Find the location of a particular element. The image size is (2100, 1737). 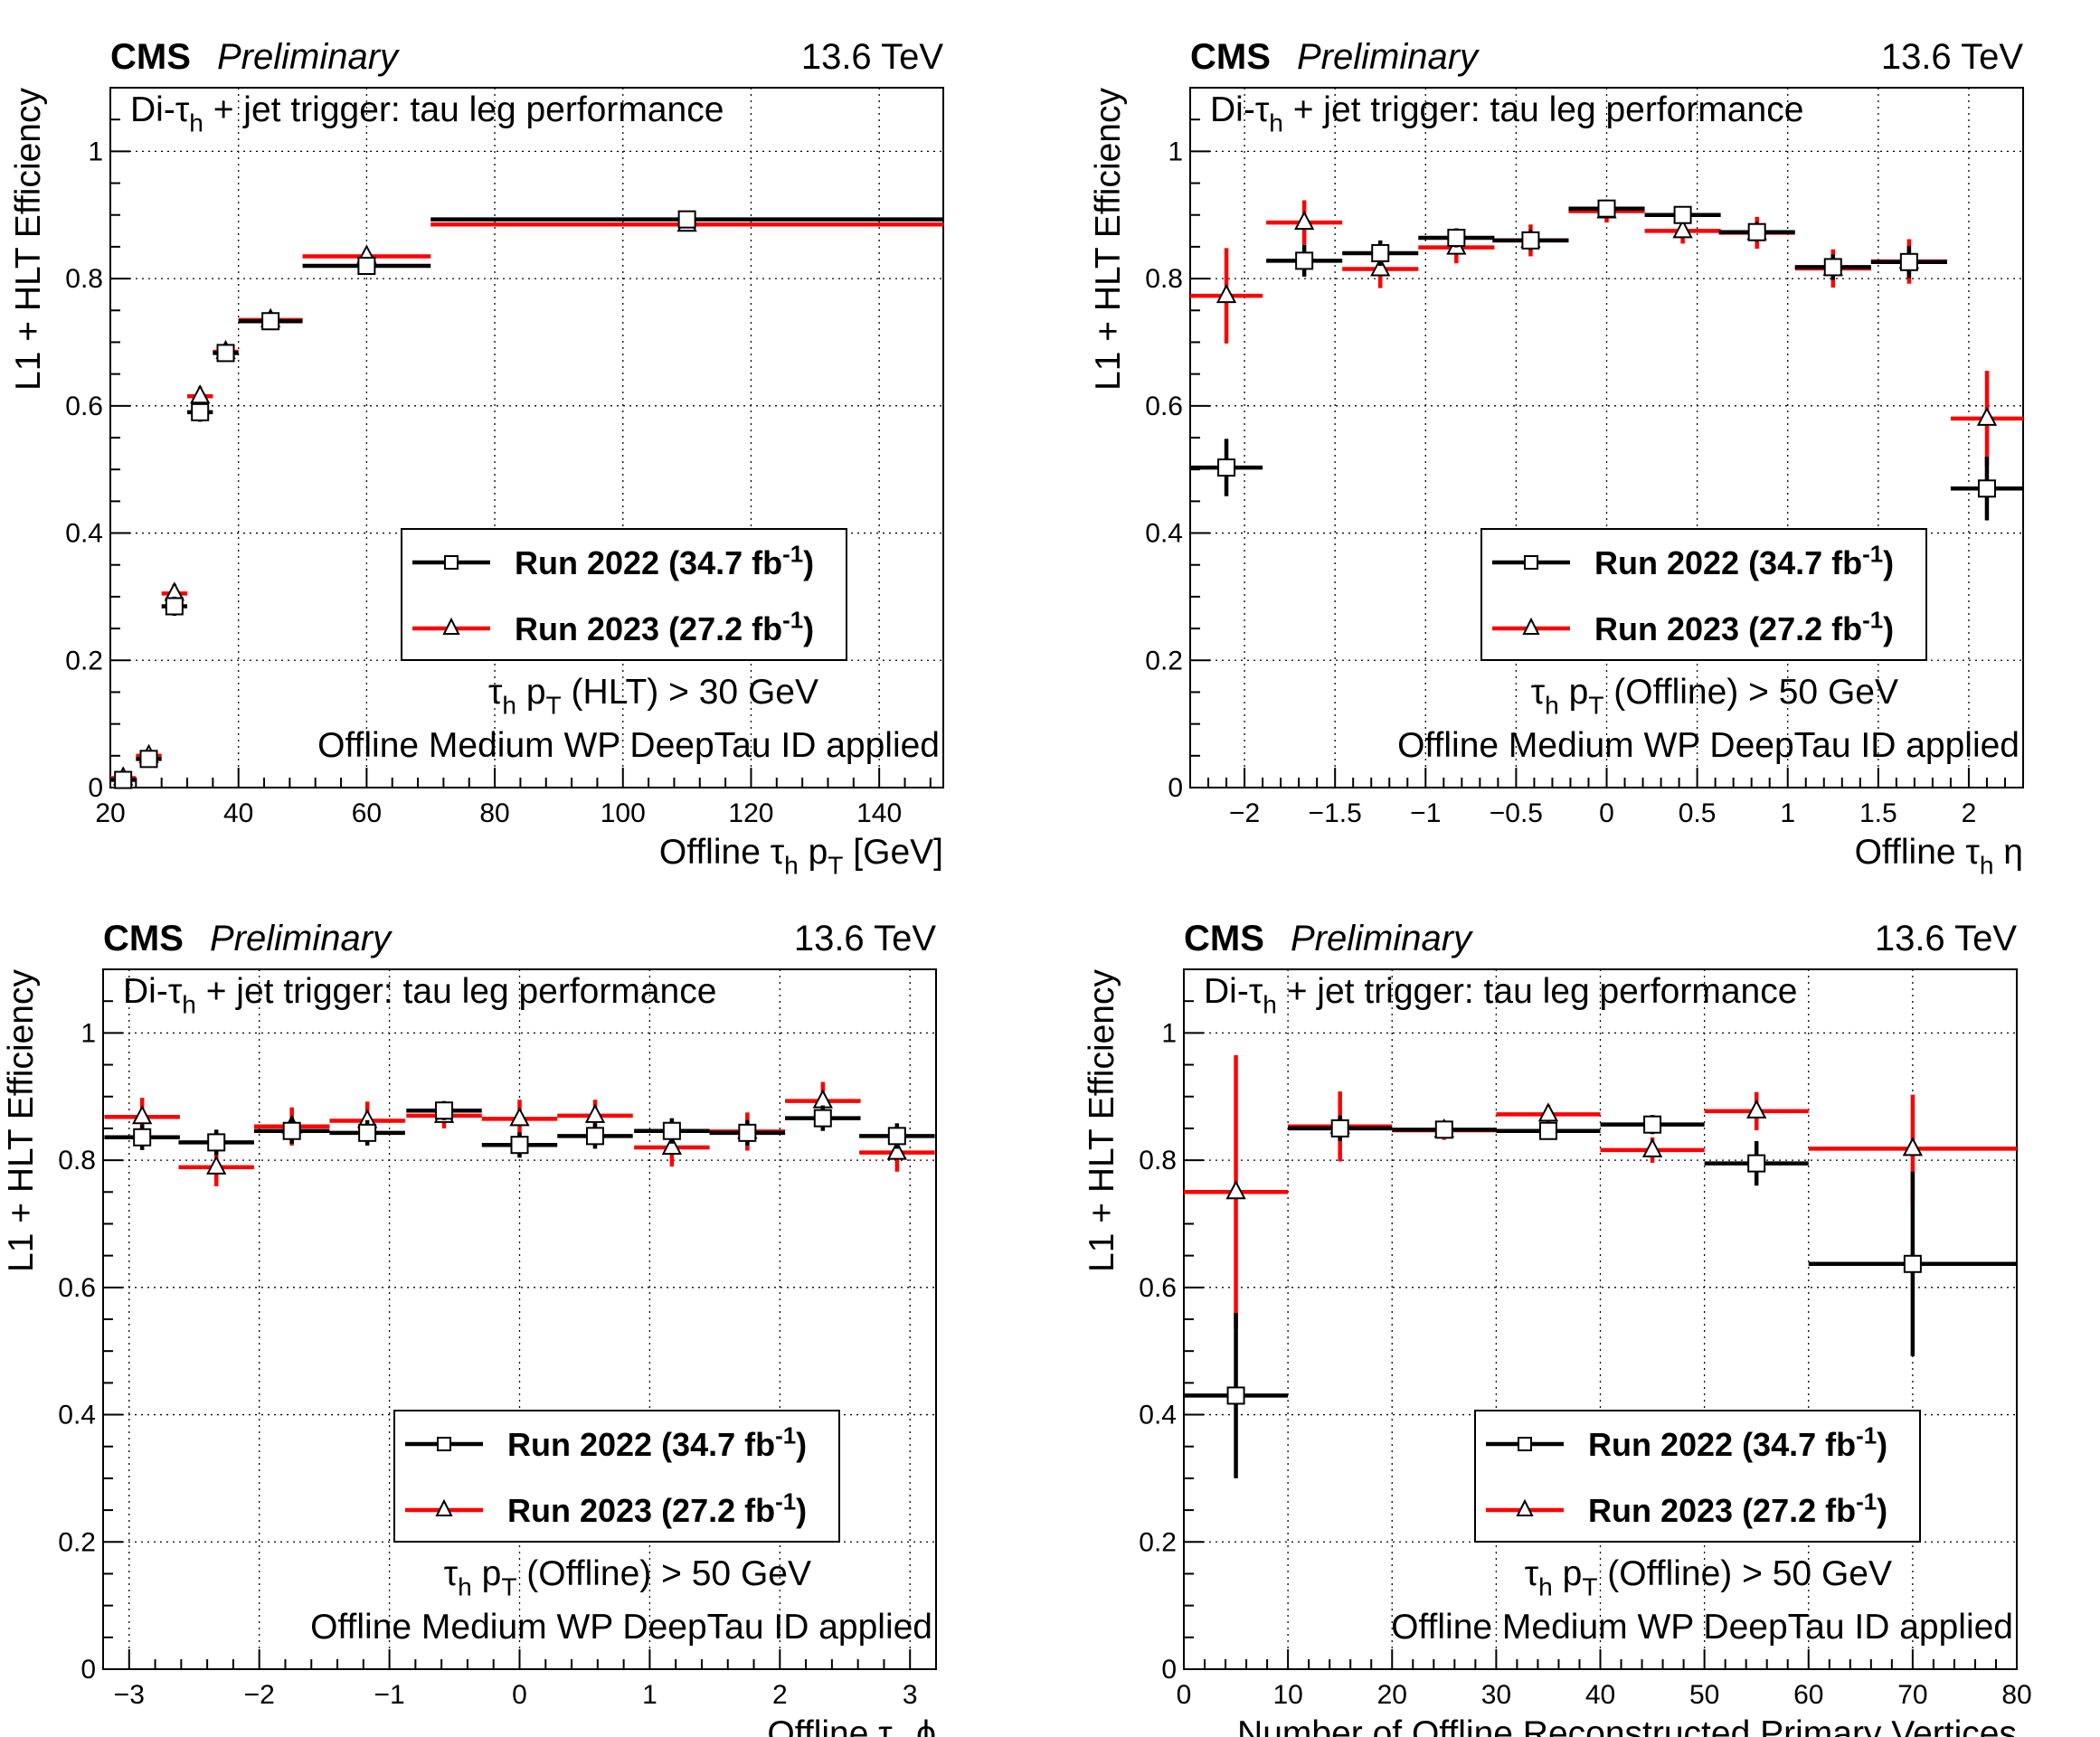

x-tick-label: 140 is located at coordinates (879, 813).